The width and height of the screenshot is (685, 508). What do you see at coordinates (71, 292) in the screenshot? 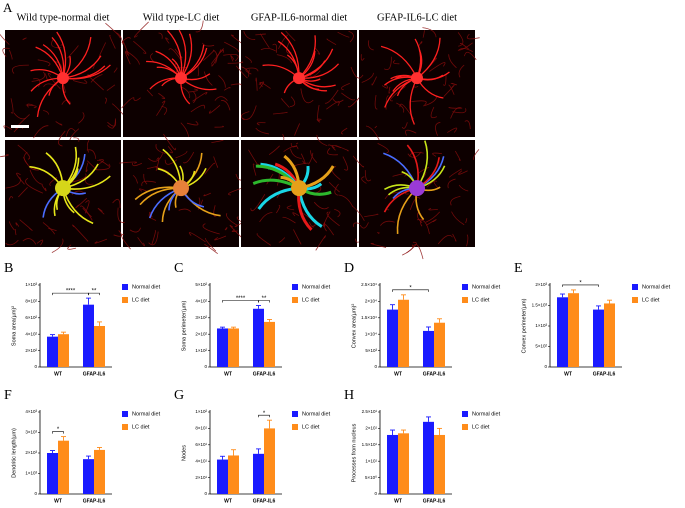
I see `significance: ****` at bounding box center [71, 292].